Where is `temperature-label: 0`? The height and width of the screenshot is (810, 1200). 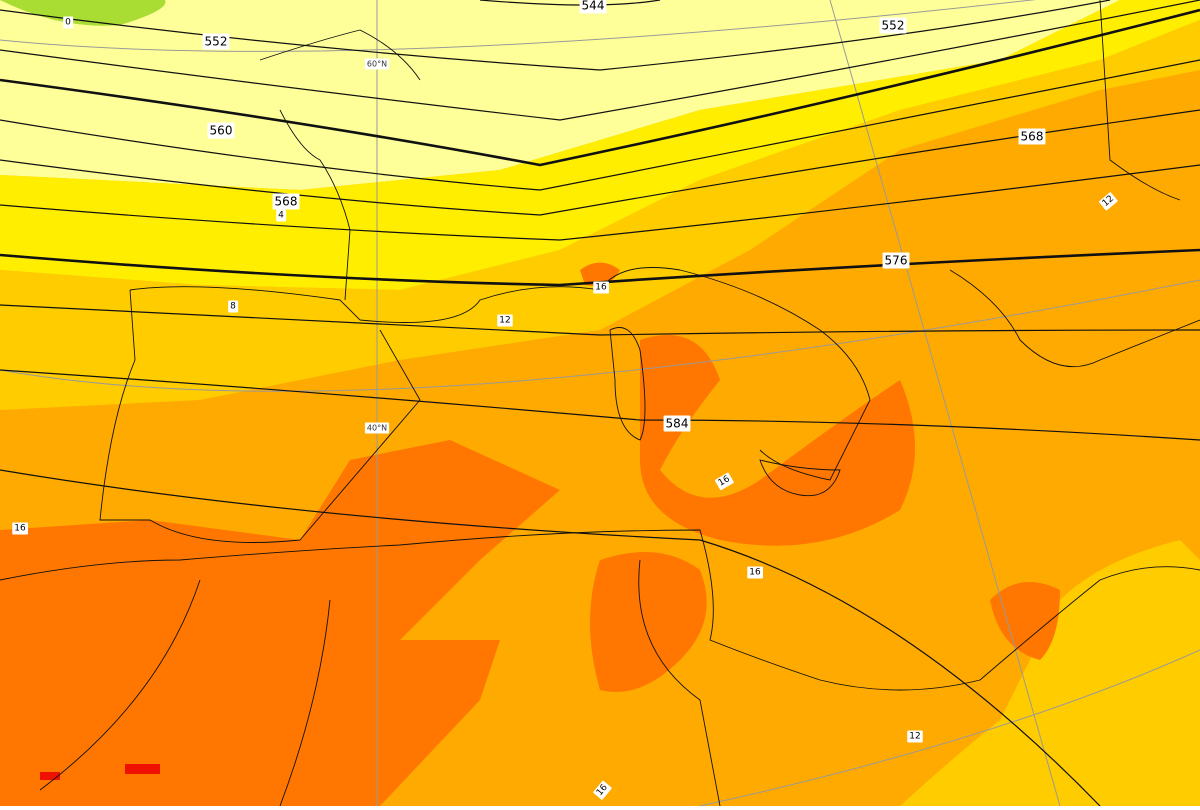 temperature-label: 0 is located at coordinates (68, 22).